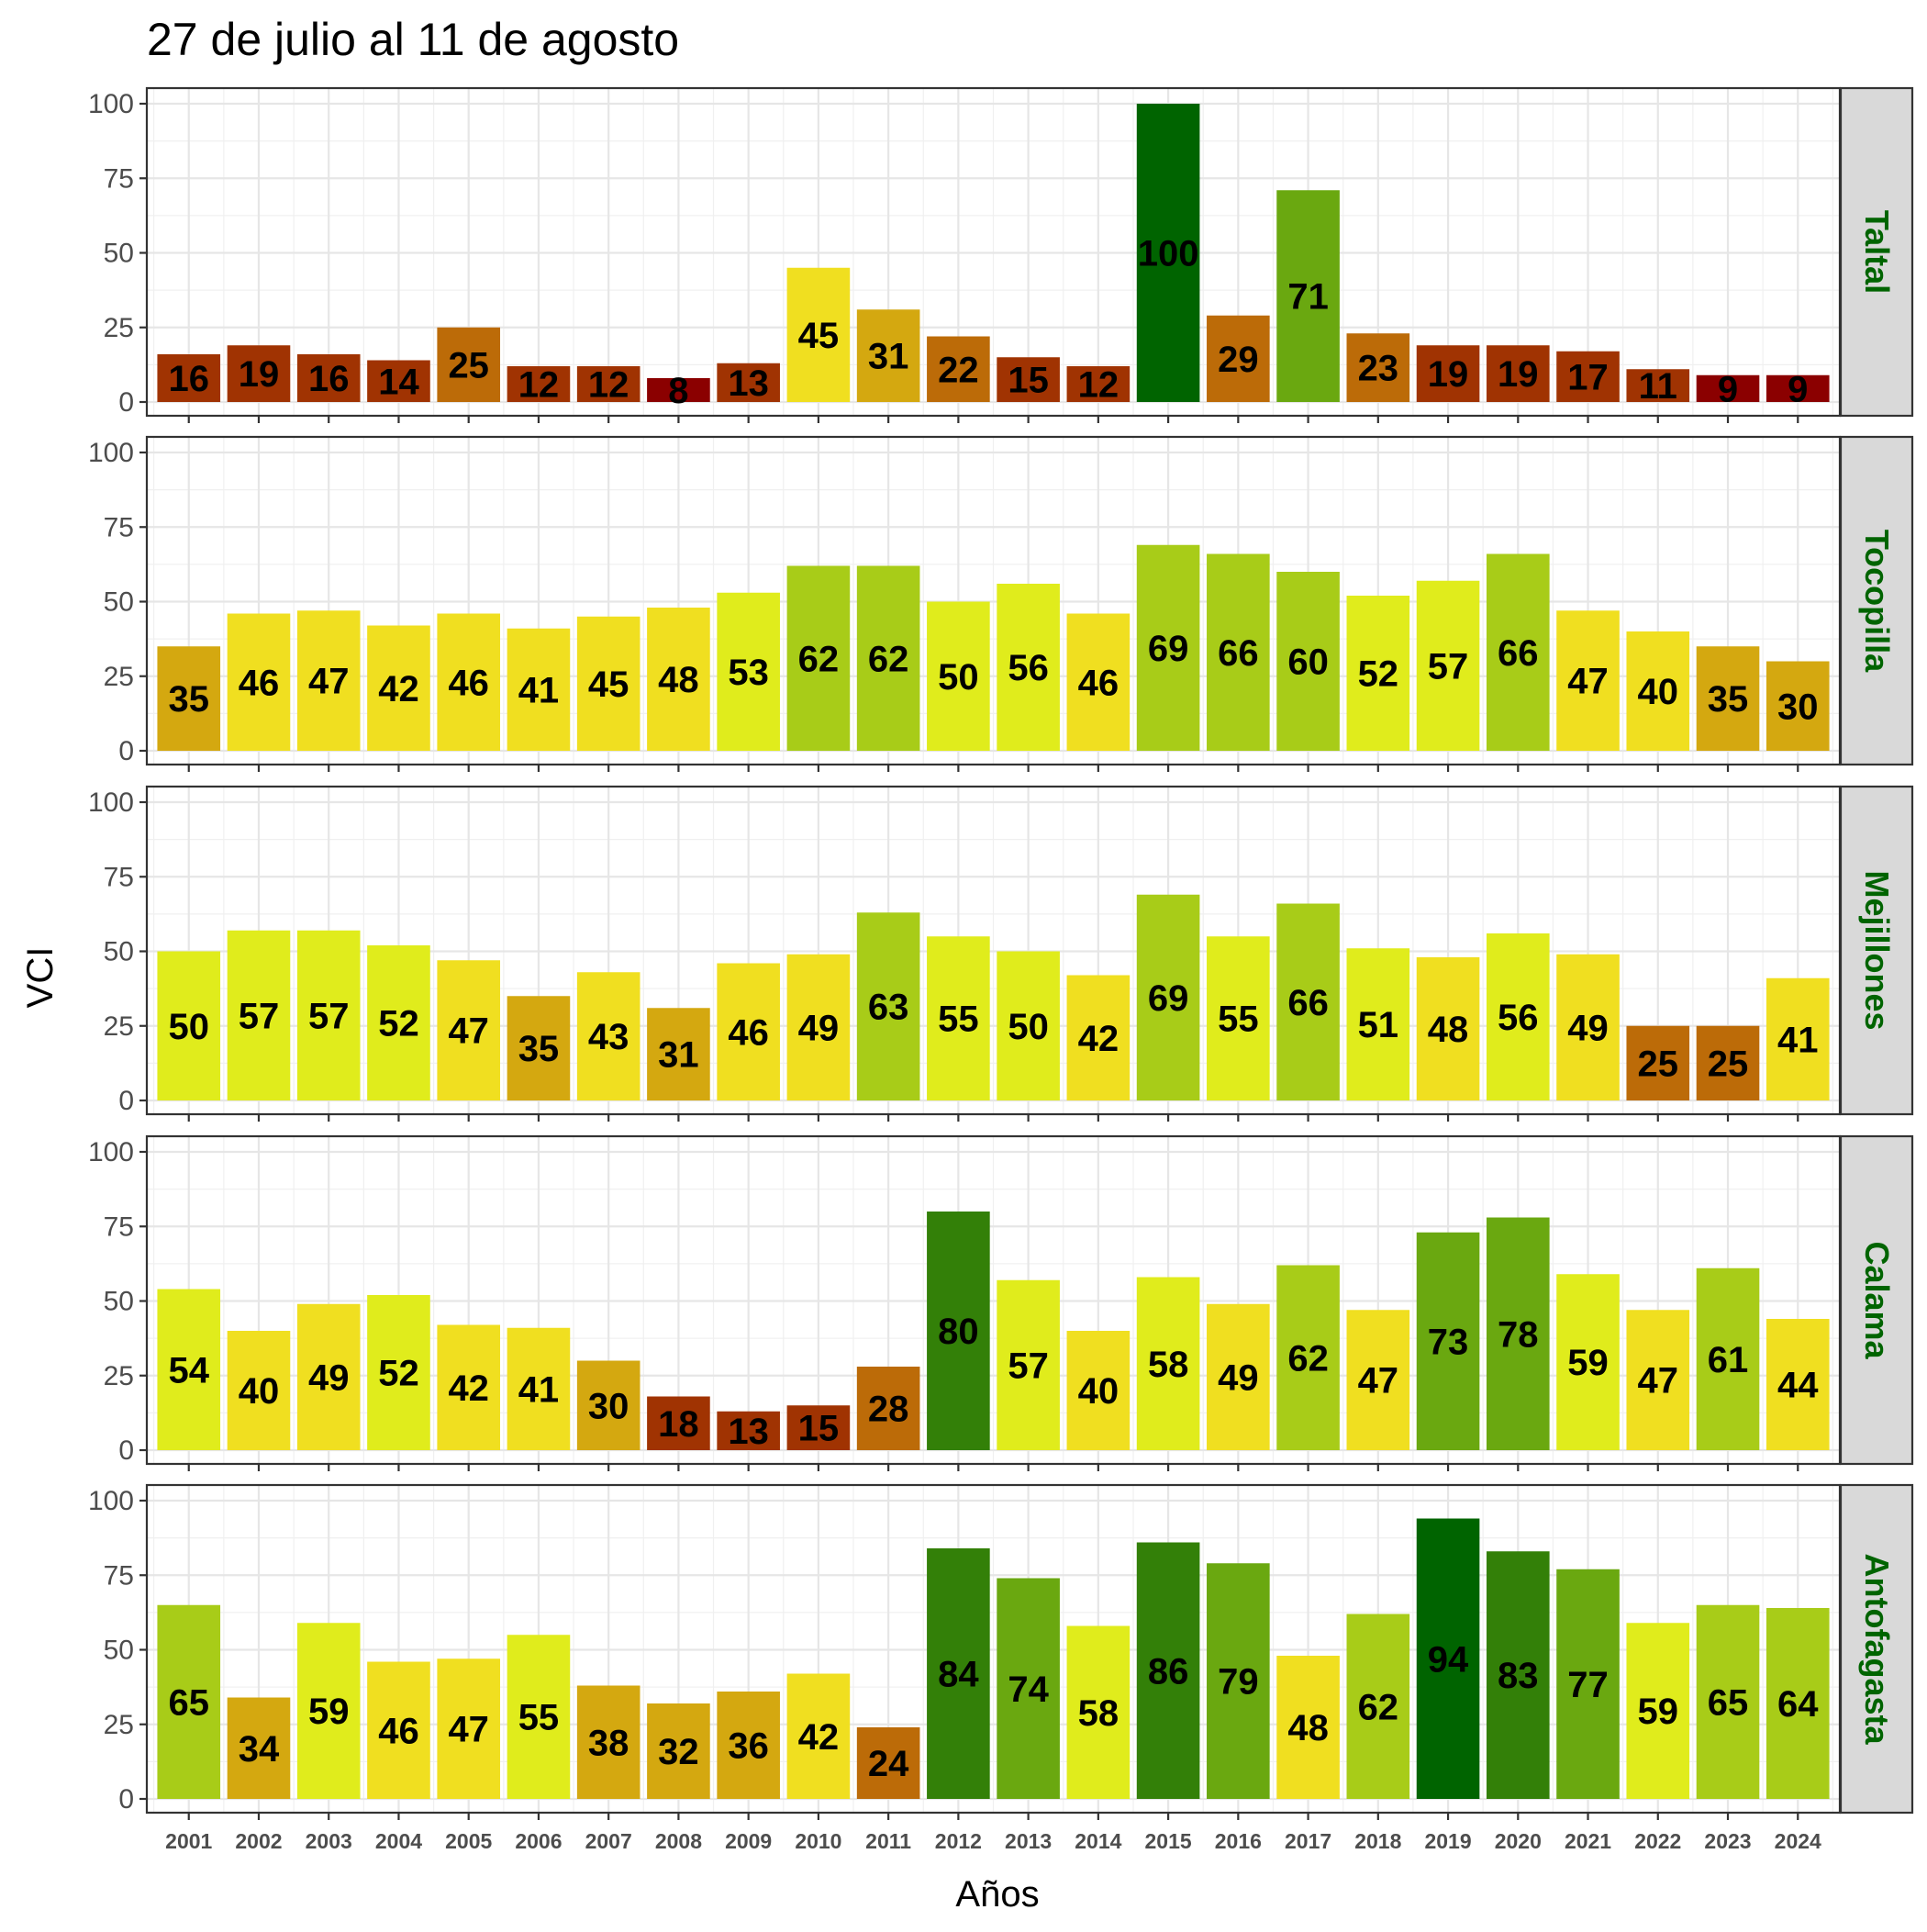  What do you see at coordinates (1588, 1685) in the screenshot?
I see `bar-label: 77` at bounding box center [1588, 1685].